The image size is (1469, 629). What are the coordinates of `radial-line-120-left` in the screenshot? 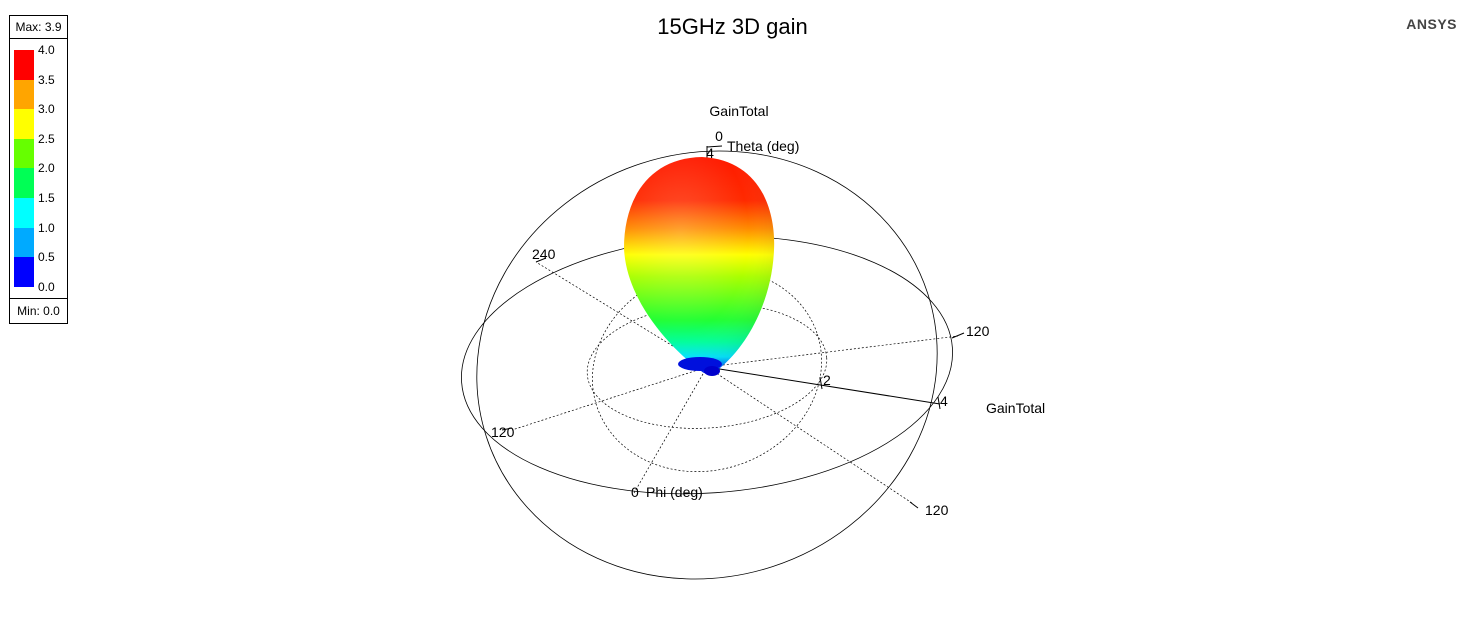 It's located at (609, 398).